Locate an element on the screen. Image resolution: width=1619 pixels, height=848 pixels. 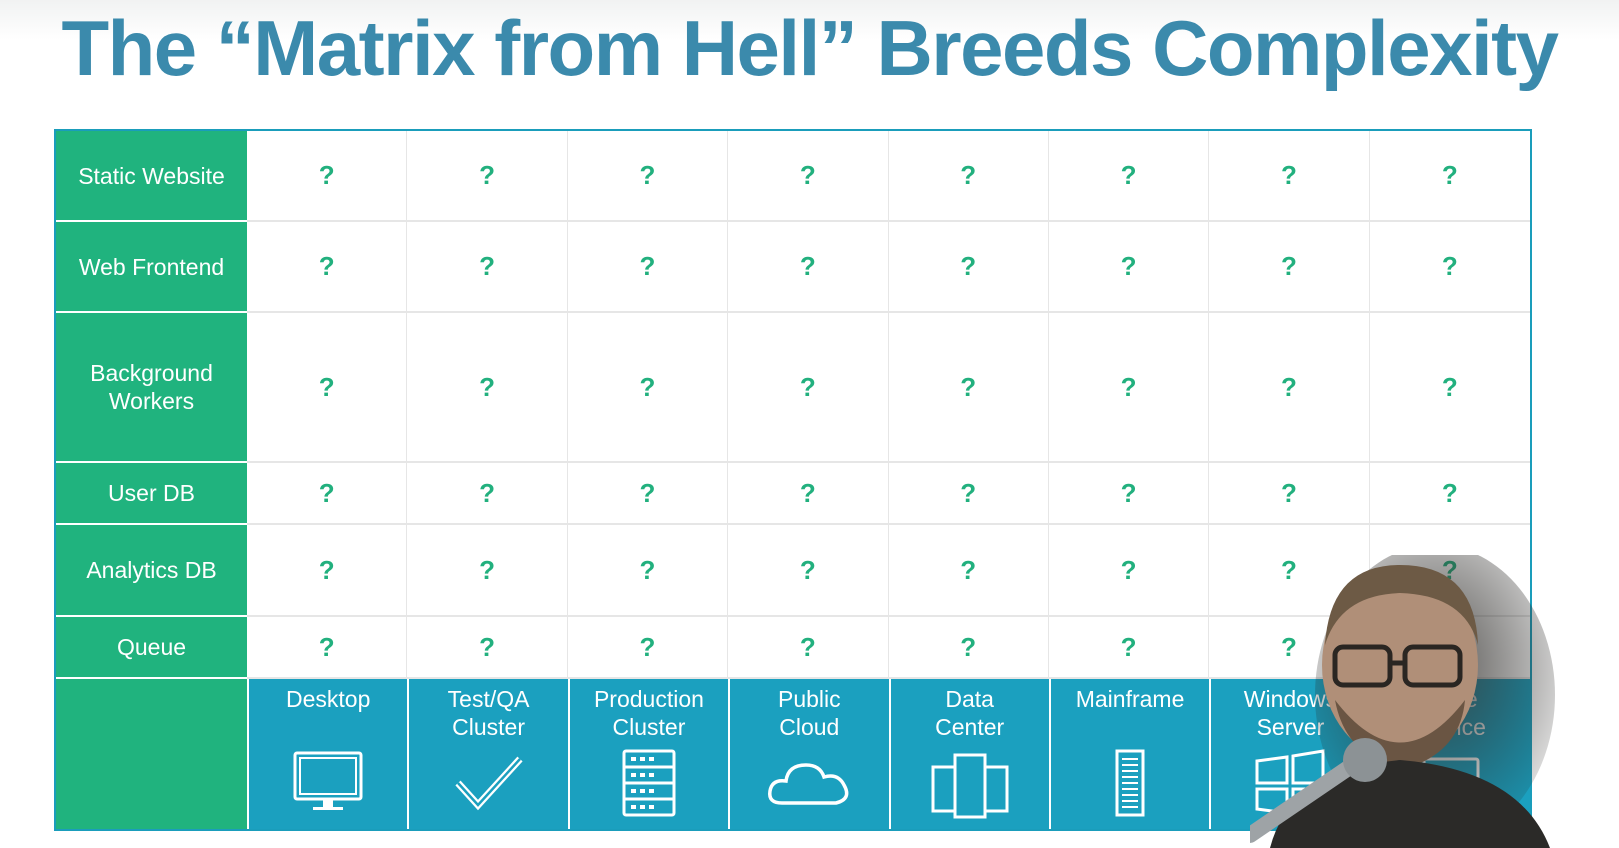
environment-header: Mainframe is located at coordinates (1129, 754).